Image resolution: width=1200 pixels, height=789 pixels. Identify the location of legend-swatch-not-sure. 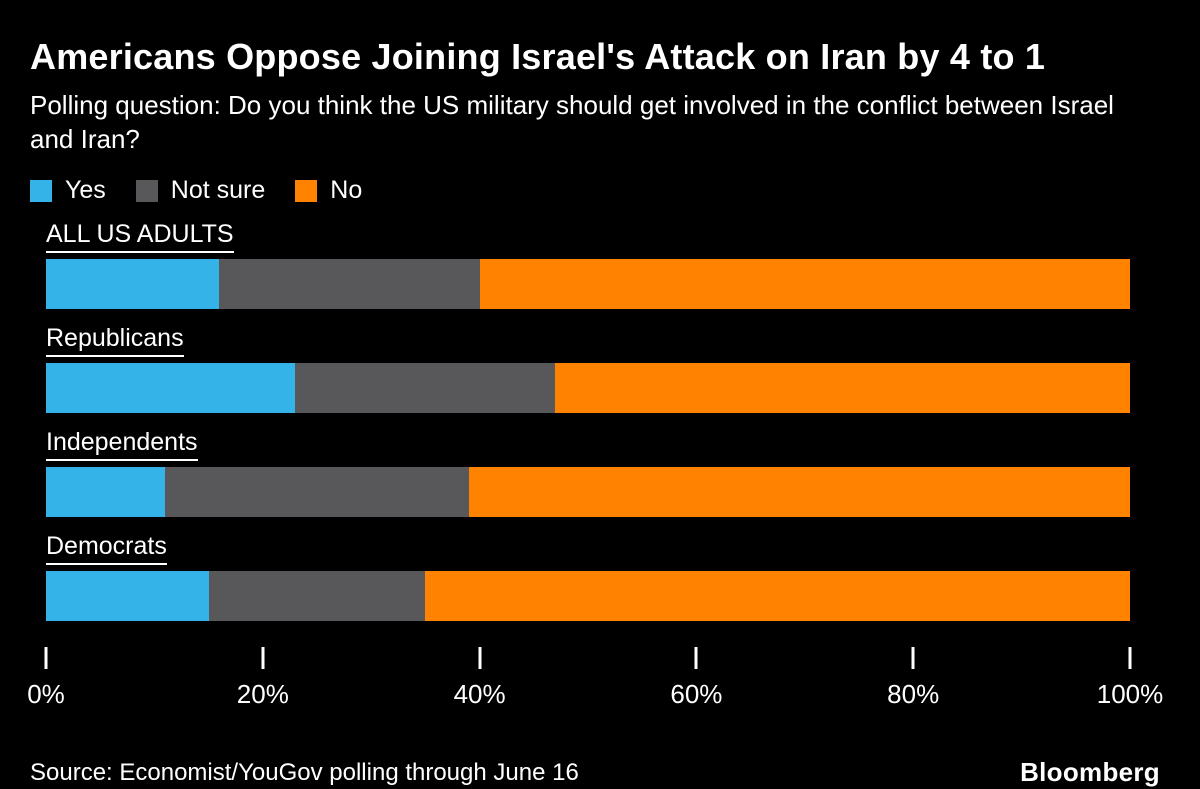
(146, 190).